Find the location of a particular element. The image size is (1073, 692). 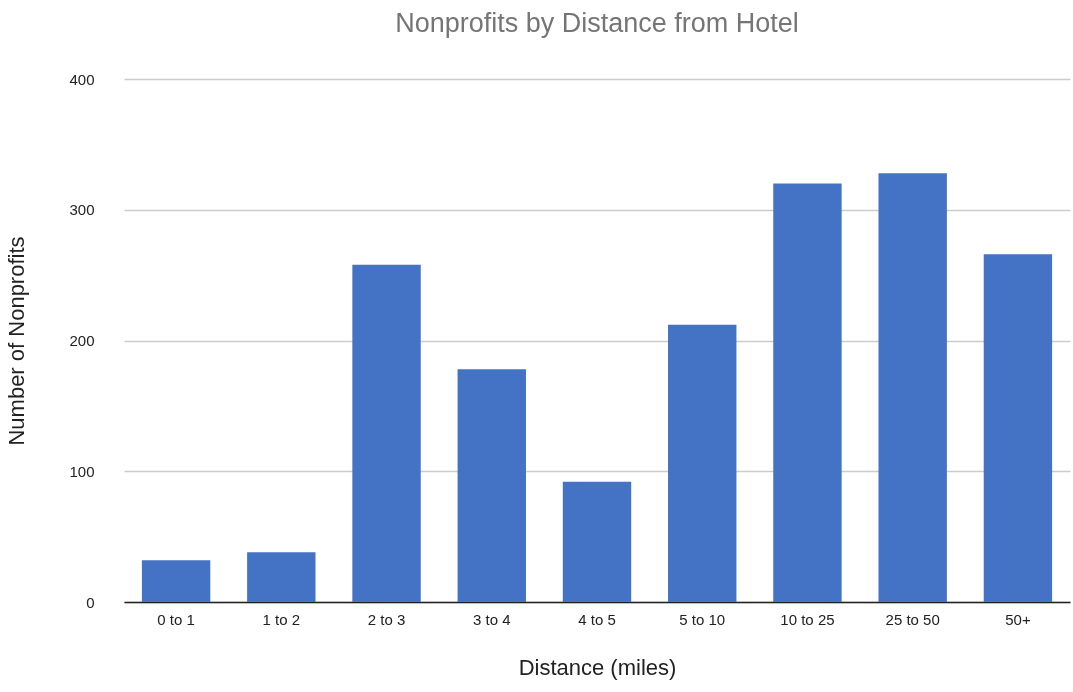

x-tick-label: 25 to 50 is located at coordinates (912, 619).